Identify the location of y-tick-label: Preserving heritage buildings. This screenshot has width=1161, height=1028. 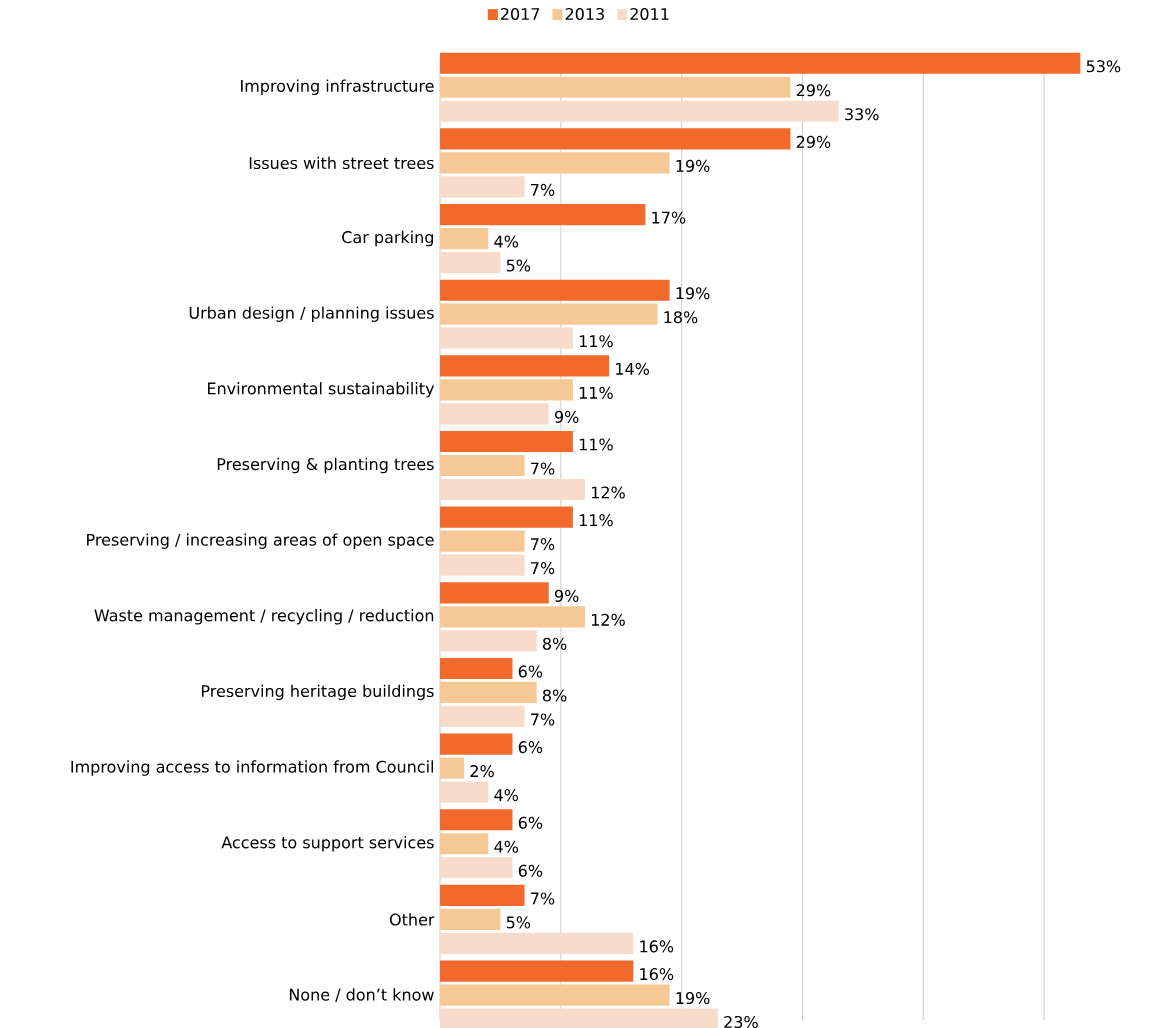
(317, 692).